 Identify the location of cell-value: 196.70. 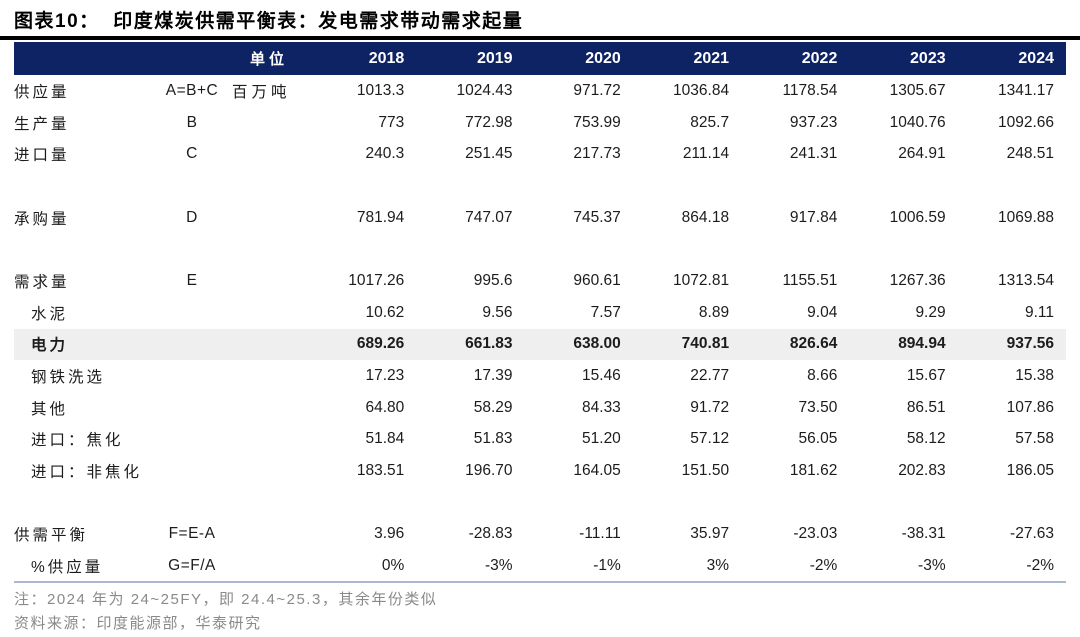
(489, 471).